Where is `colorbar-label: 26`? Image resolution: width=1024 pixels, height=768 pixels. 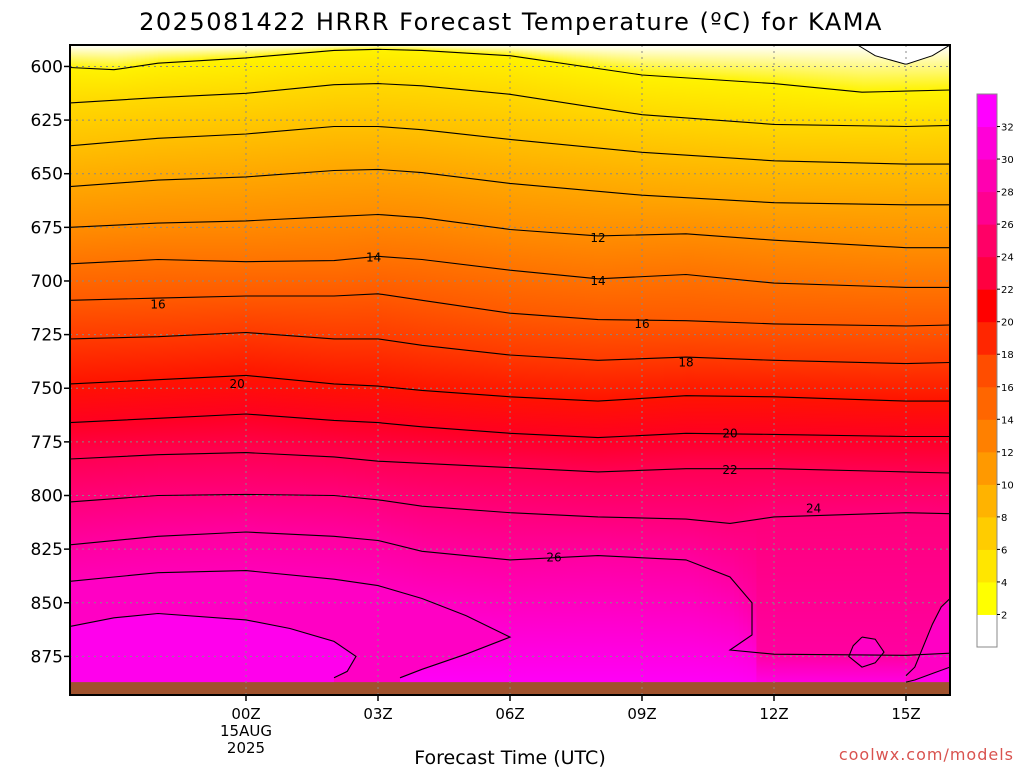 colorbar-label: 26 is located at coordinates (1007, 225).